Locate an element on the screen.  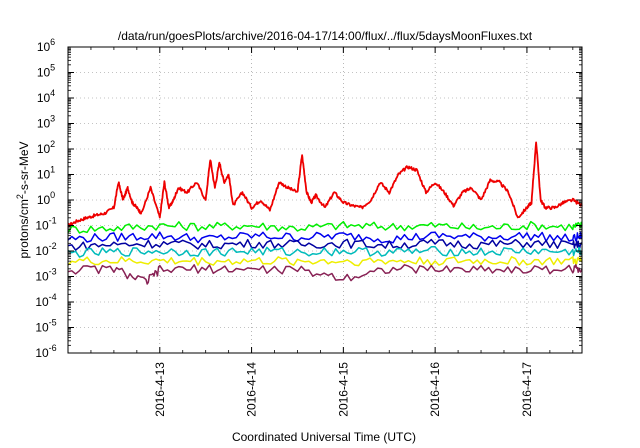
x-tick-label: 2016-4-16 is located at coordinates (435, 389).